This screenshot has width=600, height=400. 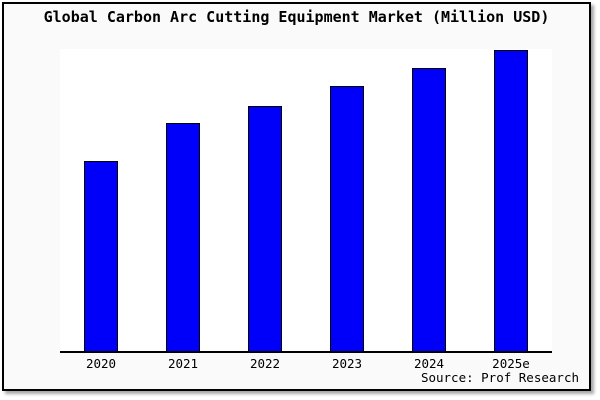 I want to click on x-tick-label-2022: 2022, so click(x=265, y=363).